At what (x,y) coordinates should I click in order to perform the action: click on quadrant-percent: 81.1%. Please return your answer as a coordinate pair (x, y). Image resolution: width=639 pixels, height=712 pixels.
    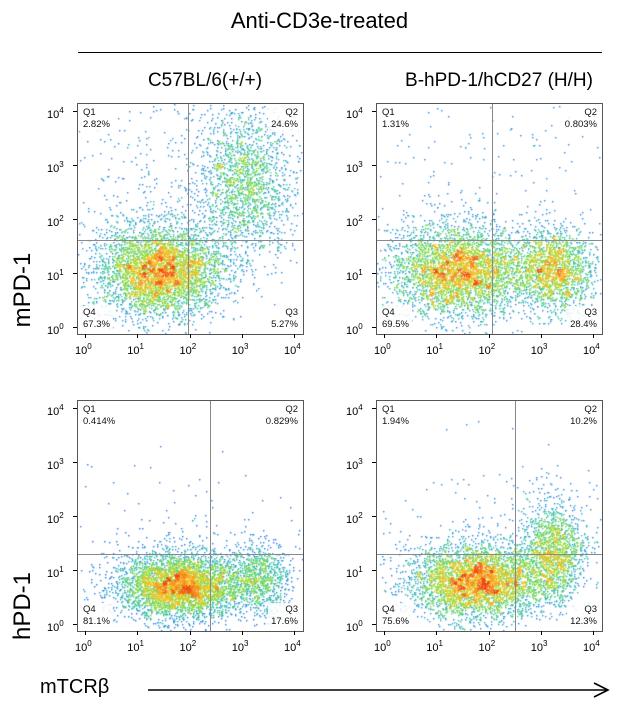
    Looking at the image, I should click on (96, 621).